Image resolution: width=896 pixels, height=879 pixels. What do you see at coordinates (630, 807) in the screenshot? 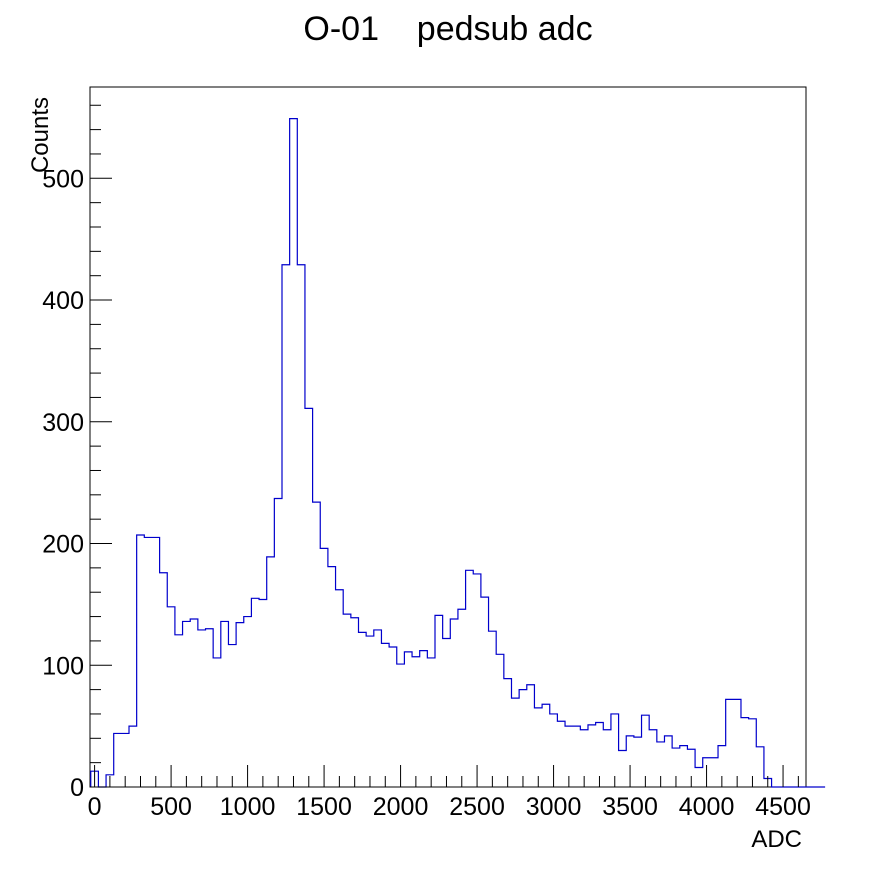
I see `x-tick-label: 3500` at bounding box center [630, 807].